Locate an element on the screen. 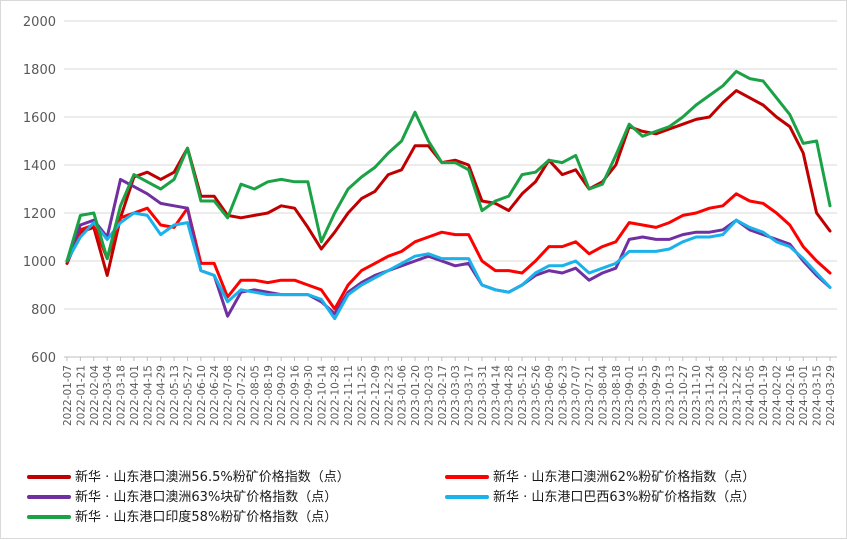 This screenshot has width=847, height=540. y-tick-label: 1800 is located at coordinates (39, 70).